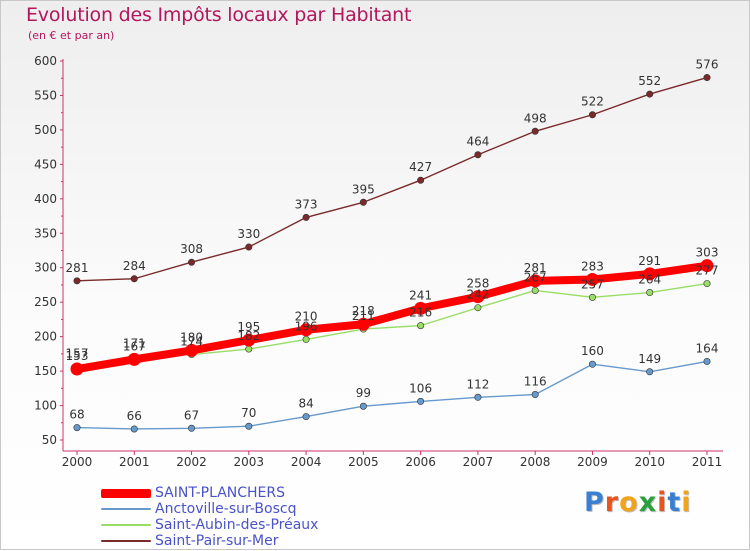 Image resolution: width=750 pixels, height=551 pixels. What do you see at coordinates (226, 509) in the screenshot?
I see `legend-label: Anctoville-sur-Boscq` at bounding box center [226, 509].